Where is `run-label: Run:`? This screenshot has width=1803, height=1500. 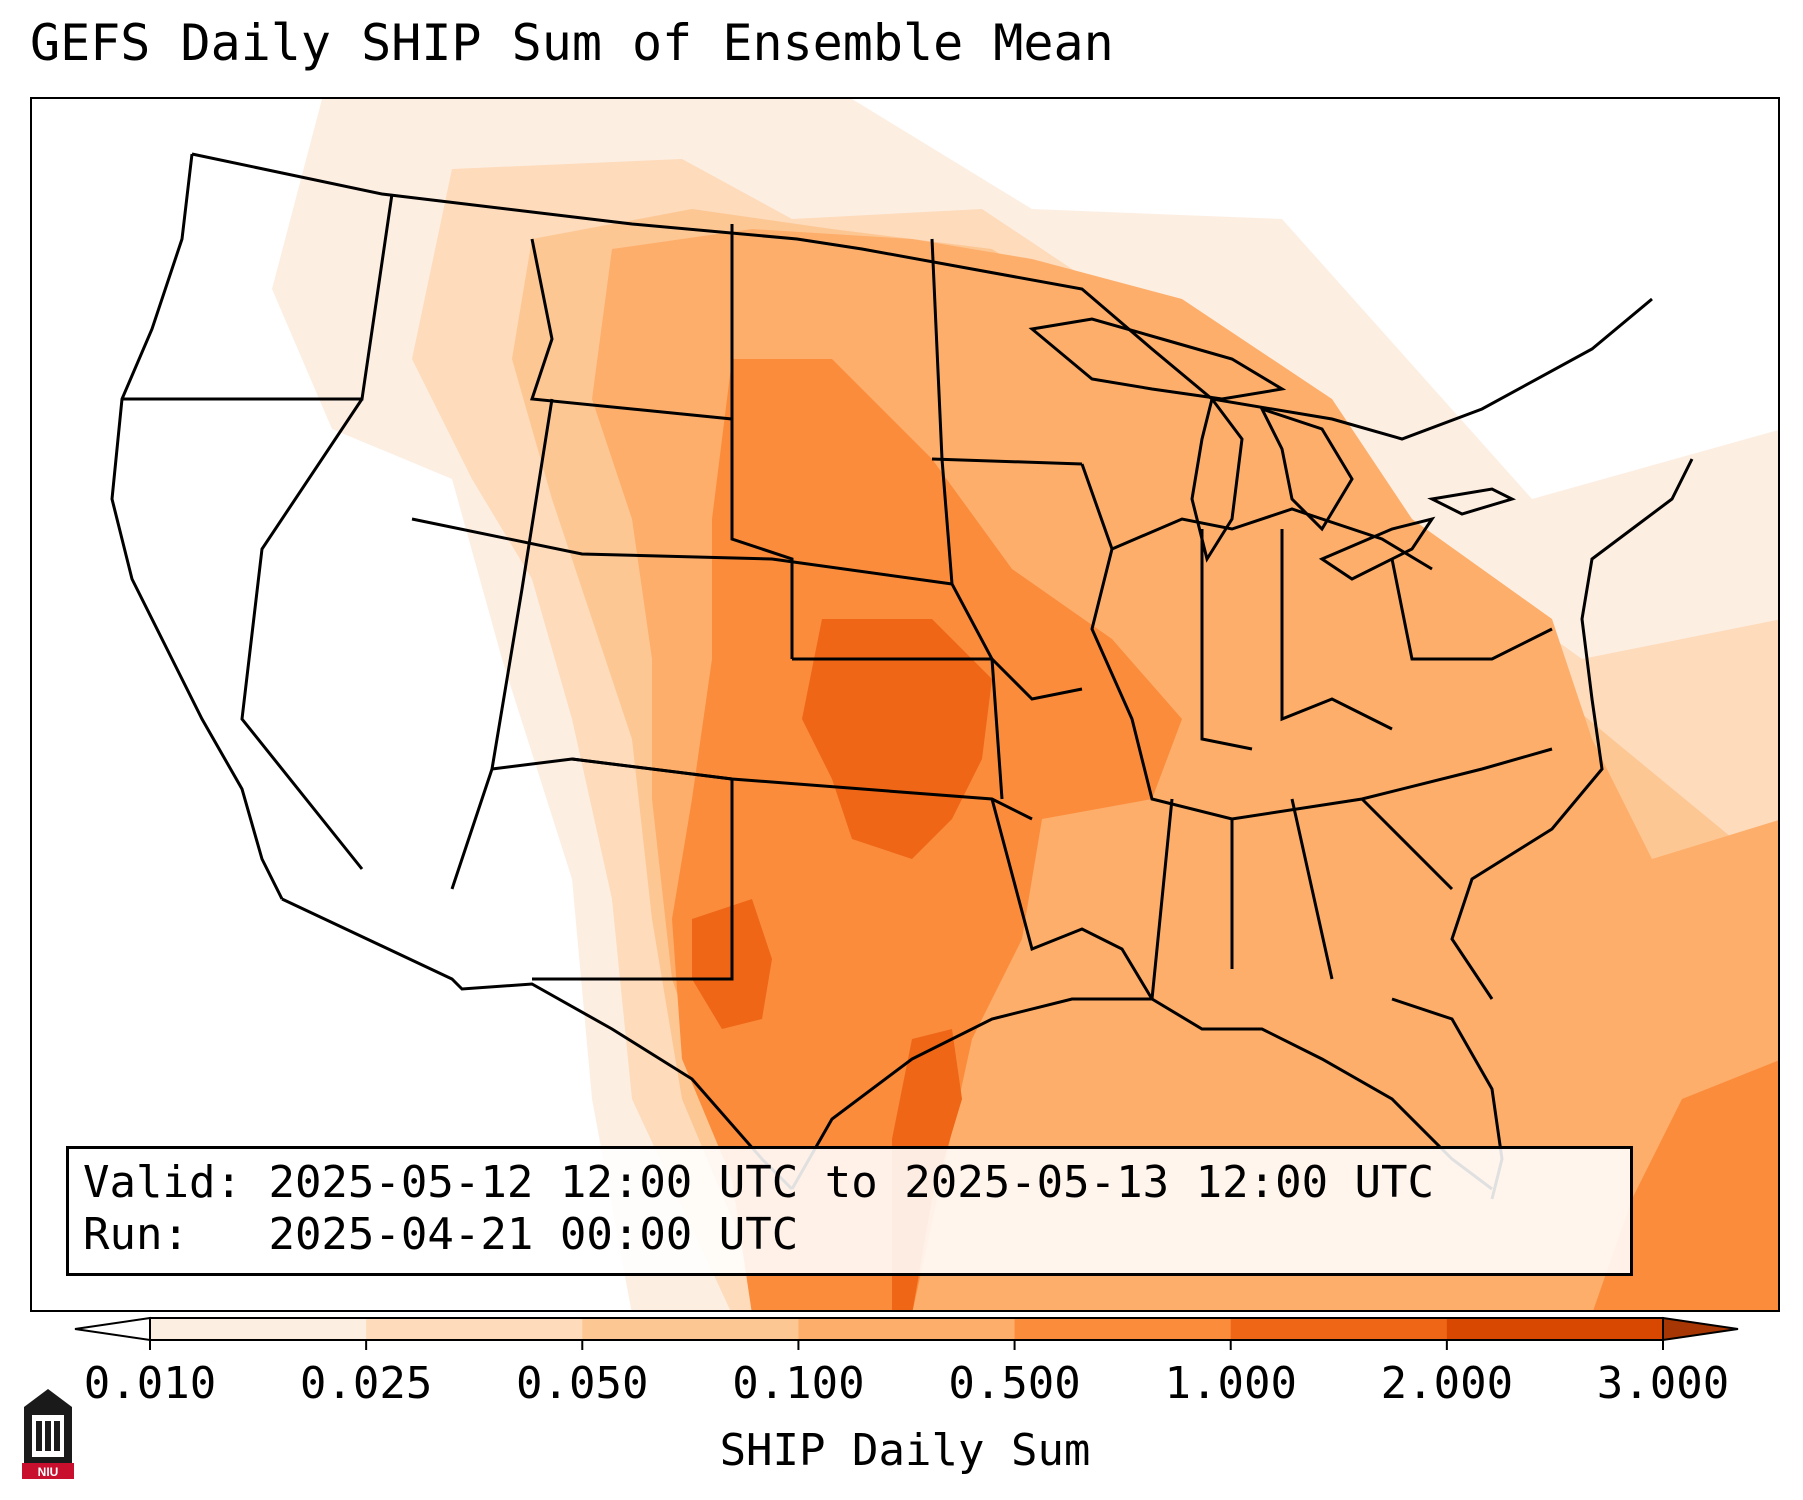
run-label: Run: is located at coordinates (136, 1234).